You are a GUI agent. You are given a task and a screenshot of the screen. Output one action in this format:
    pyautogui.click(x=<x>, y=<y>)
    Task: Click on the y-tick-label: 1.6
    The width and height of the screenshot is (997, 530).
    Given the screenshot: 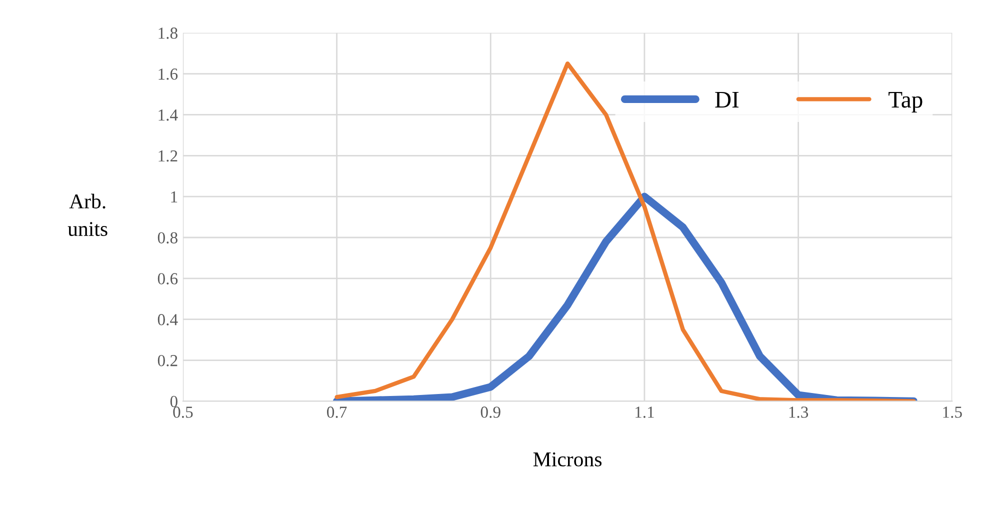 What is the action you would take?
    pyautogui.click(x=168, y=74)
    